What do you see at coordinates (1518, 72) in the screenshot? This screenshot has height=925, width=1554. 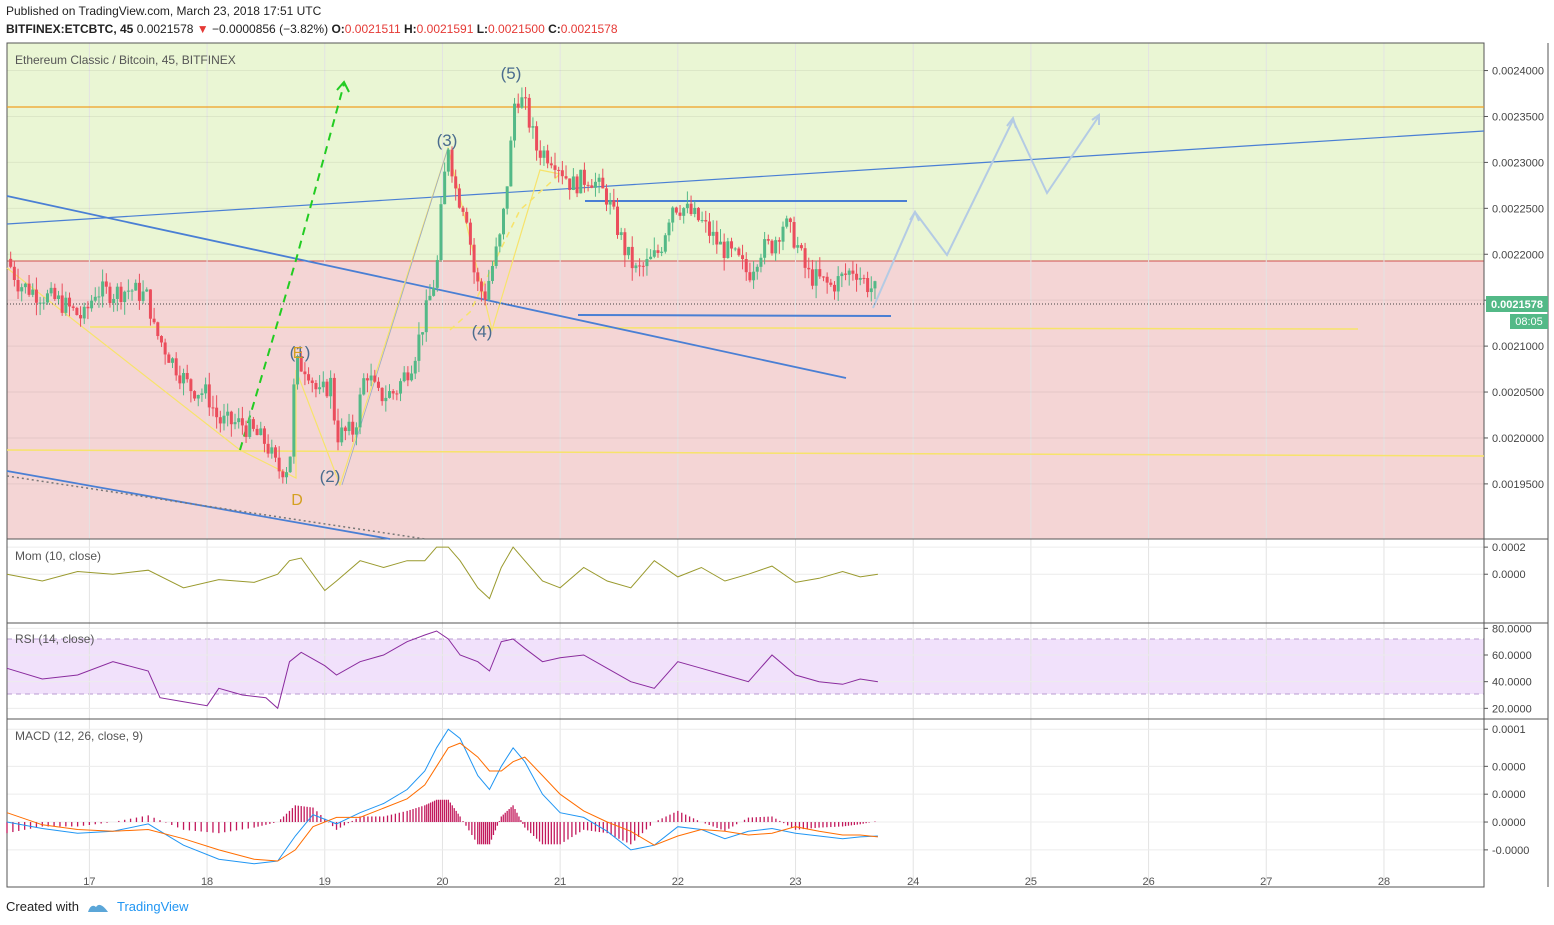 I see `y-tick-label: 0.0024000` at bounding box center [1518, 72].